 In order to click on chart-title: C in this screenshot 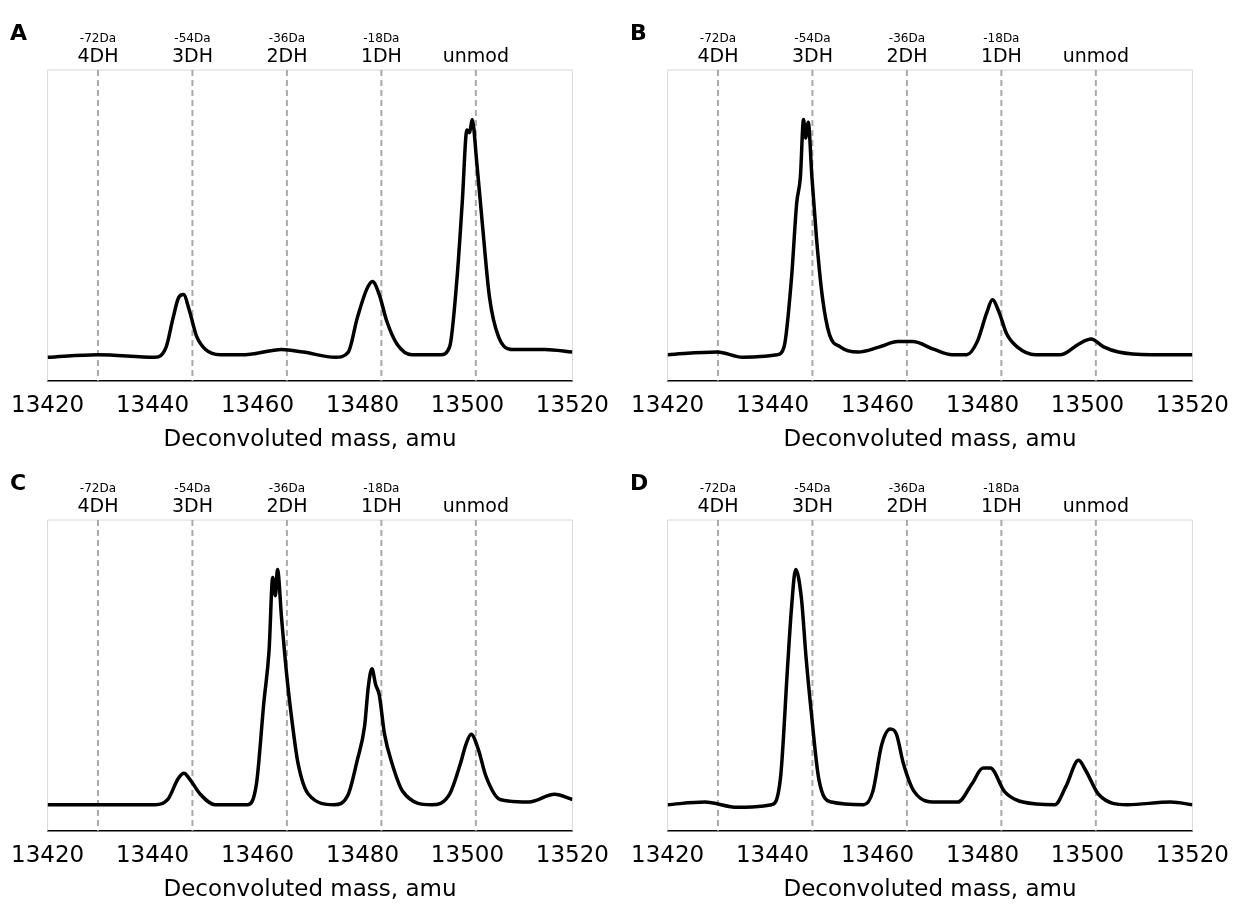, I will do `click(18, 482)`.